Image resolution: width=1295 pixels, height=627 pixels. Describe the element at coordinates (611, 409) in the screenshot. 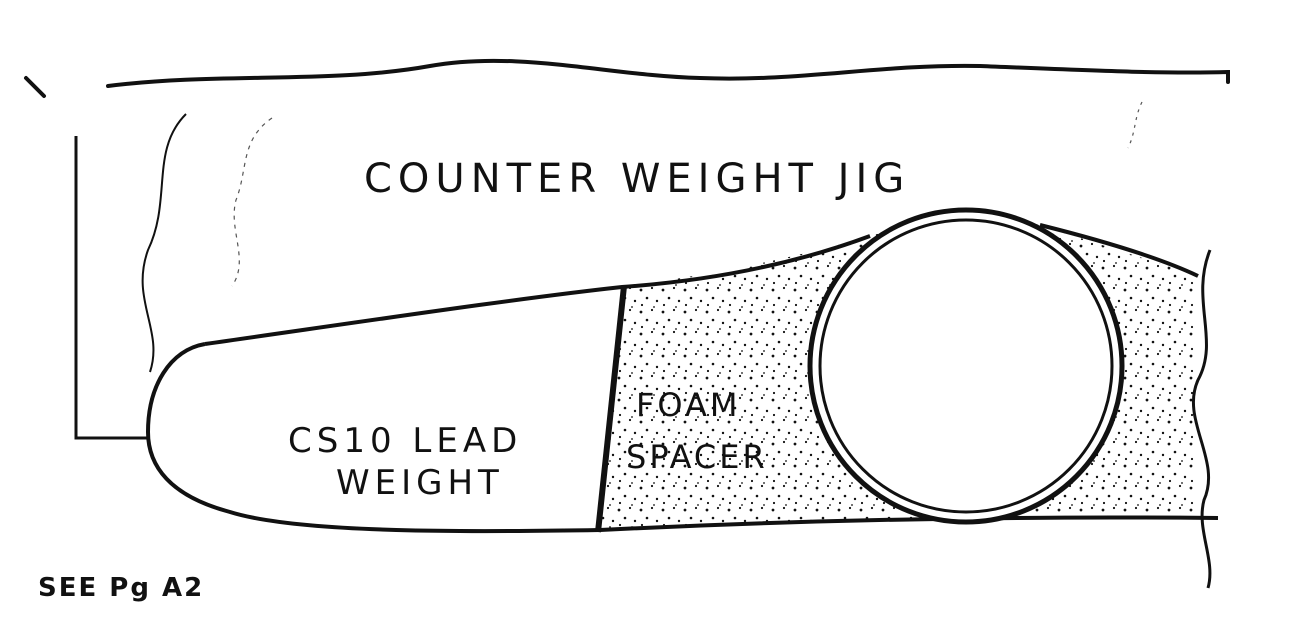

I see `weight-foam-divider` at that location.